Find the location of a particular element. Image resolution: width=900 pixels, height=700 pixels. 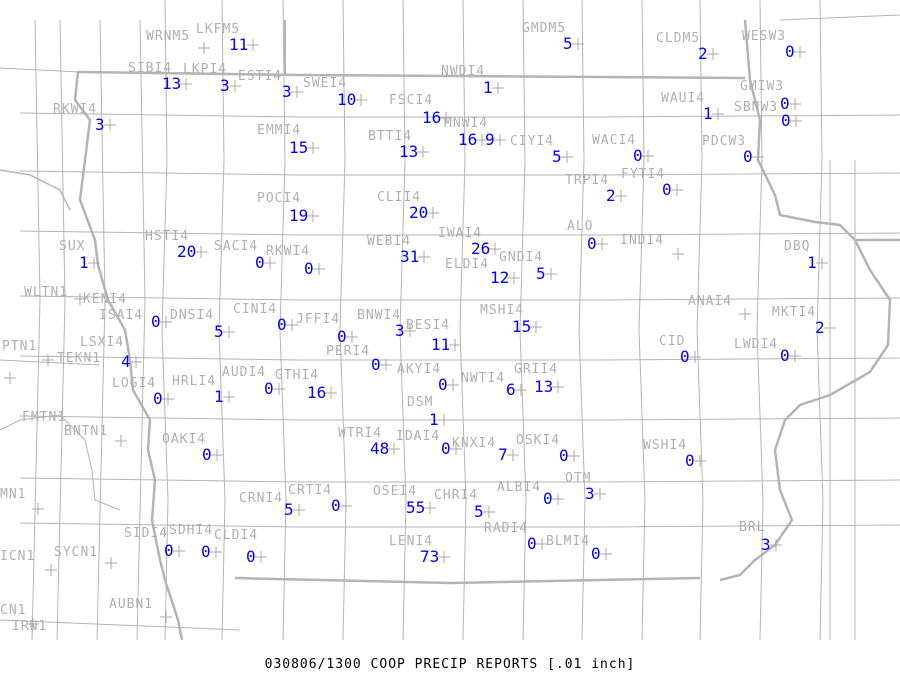

precip-value: 19 is located at coordinates (299, 215).